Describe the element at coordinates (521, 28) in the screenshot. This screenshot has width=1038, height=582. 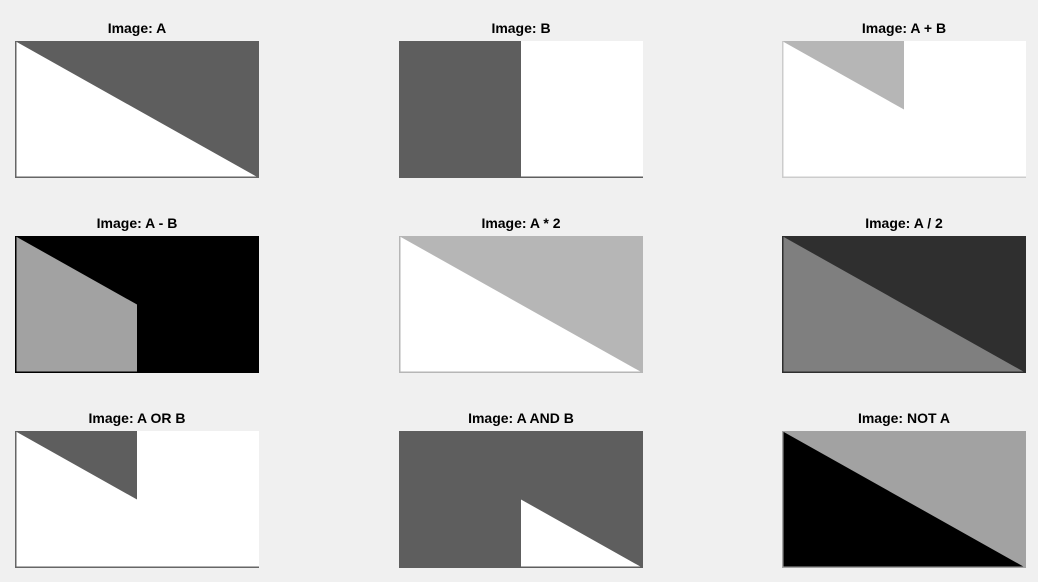
I see `panel-title: Image: B` at that location.